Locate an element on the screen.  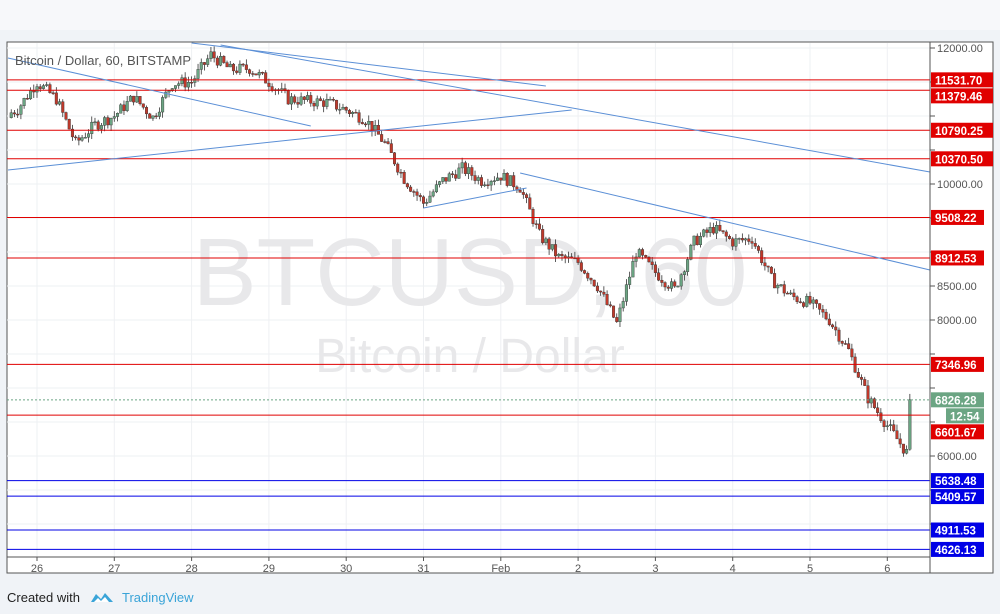
countdown-label: 12:54 is located at coordinates (965, 417).